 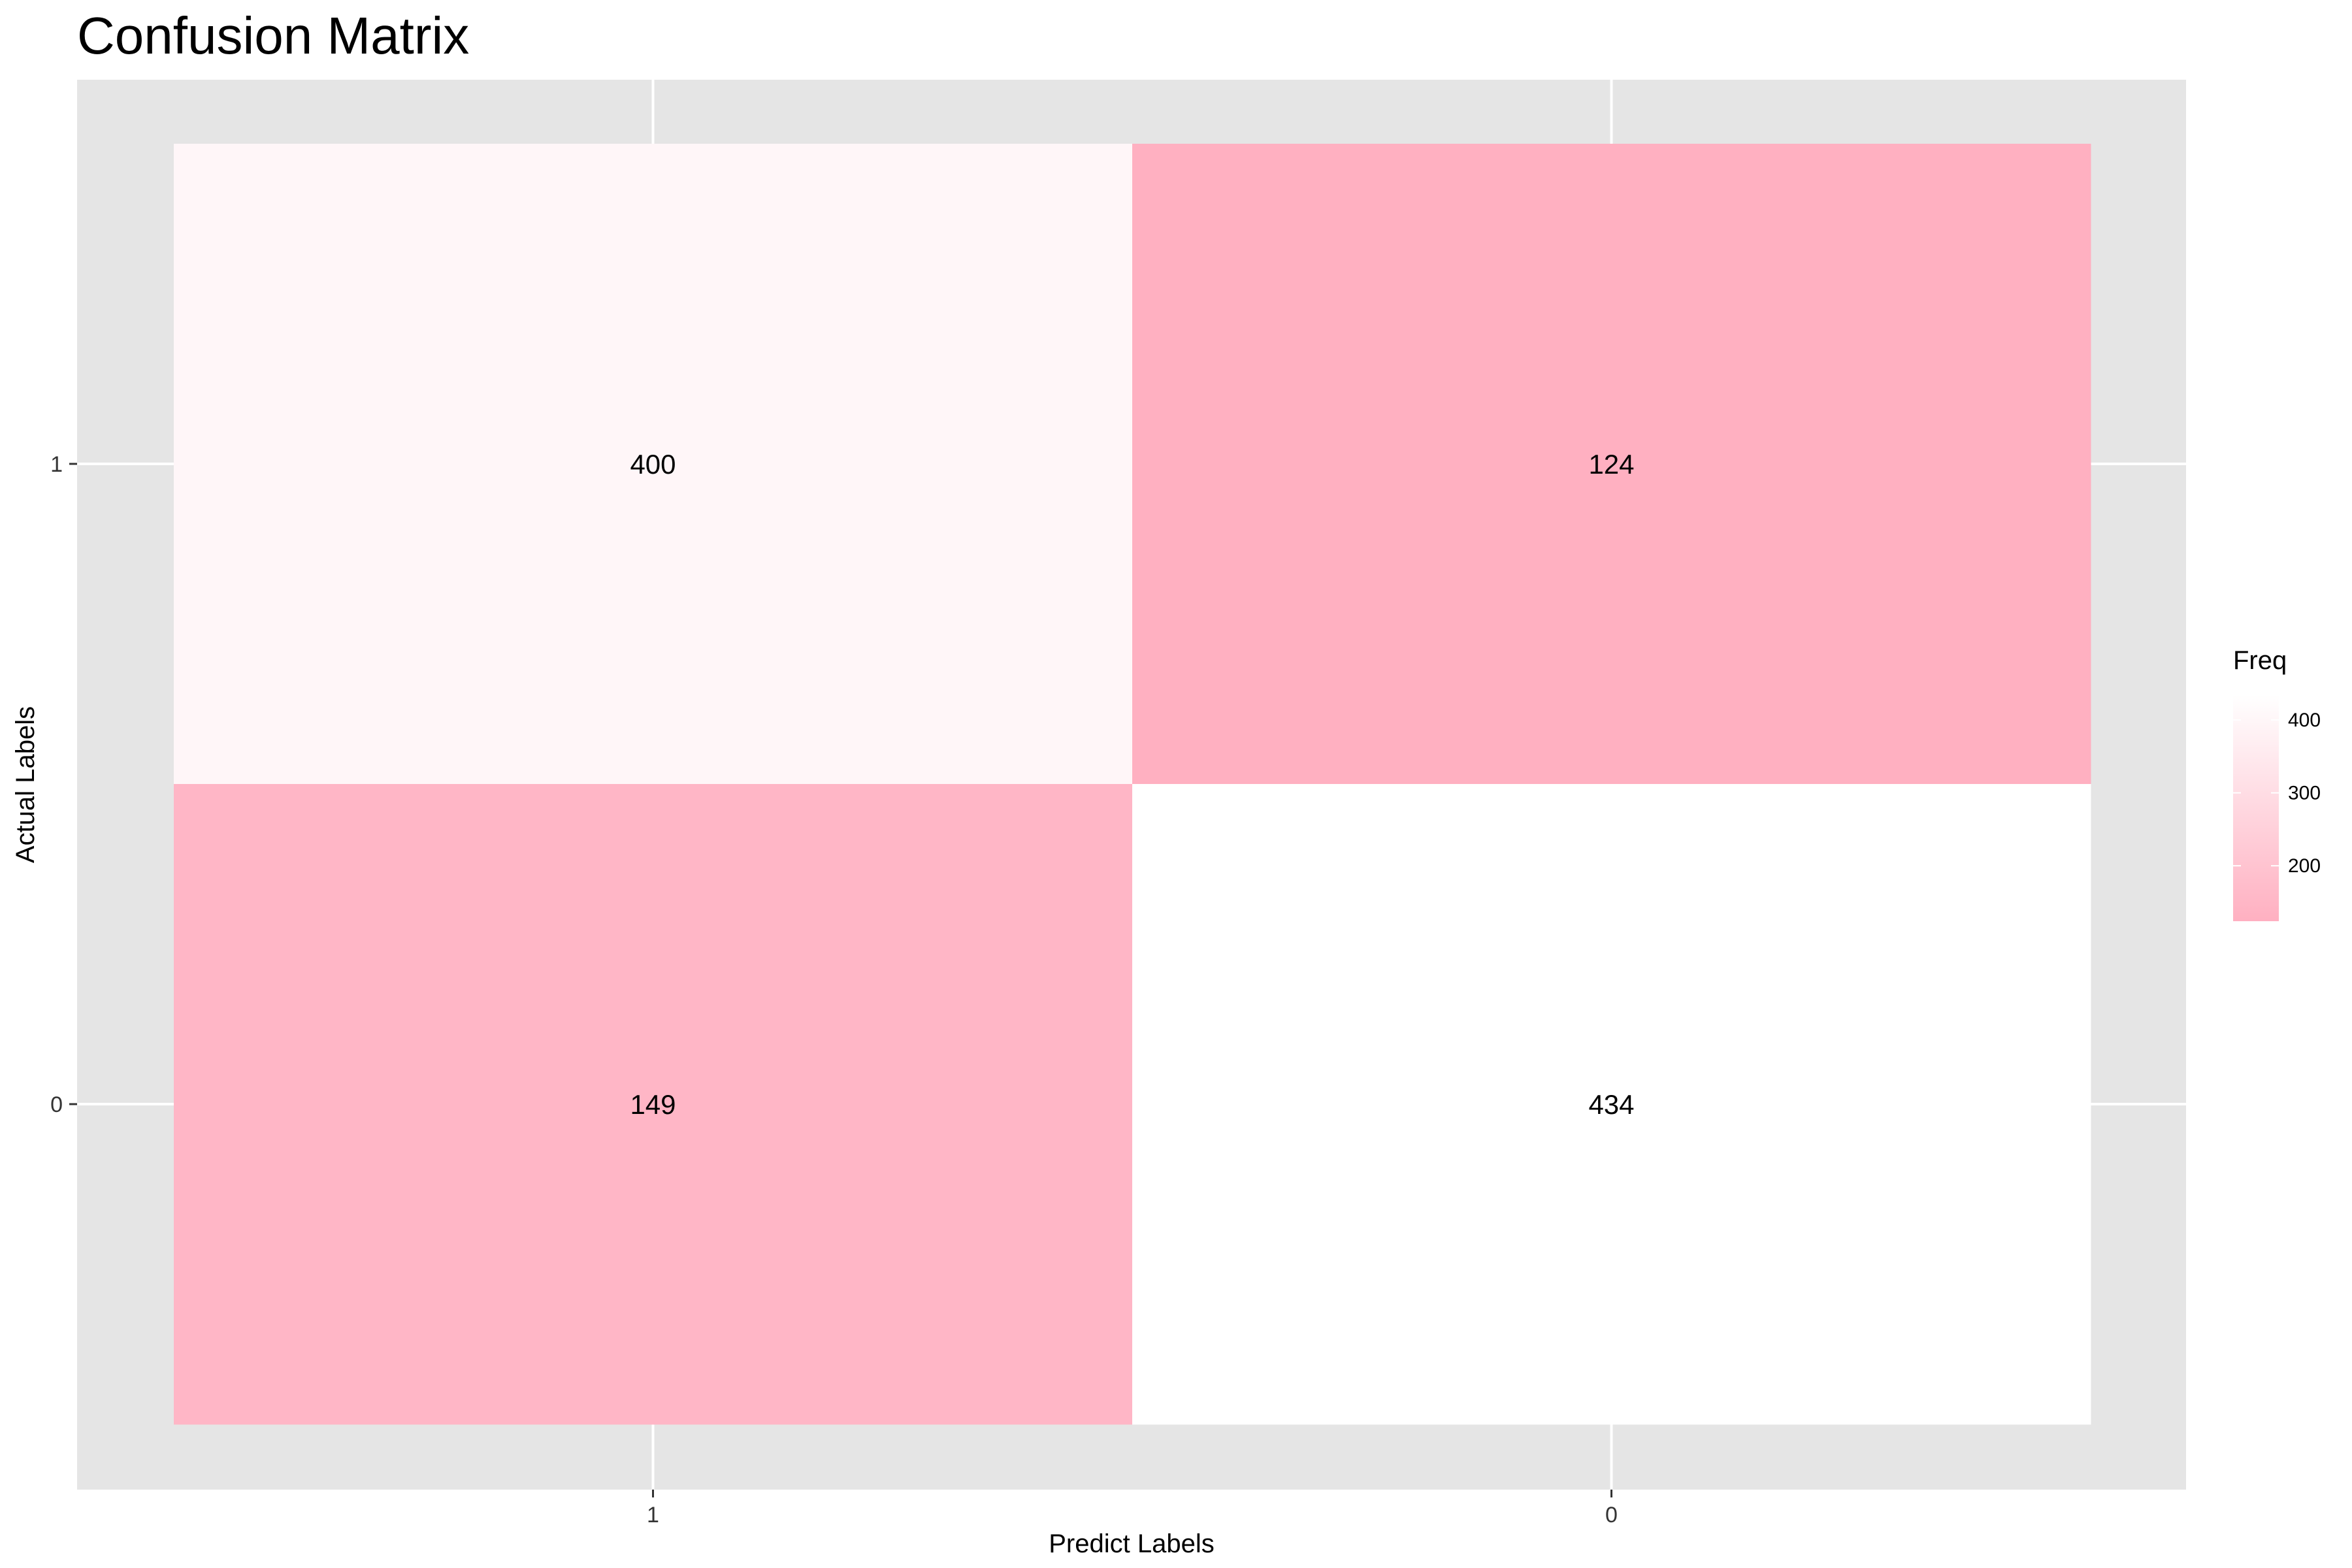 I want to click on chart-title: Confusion Matrix, so click(x=273, y=36).